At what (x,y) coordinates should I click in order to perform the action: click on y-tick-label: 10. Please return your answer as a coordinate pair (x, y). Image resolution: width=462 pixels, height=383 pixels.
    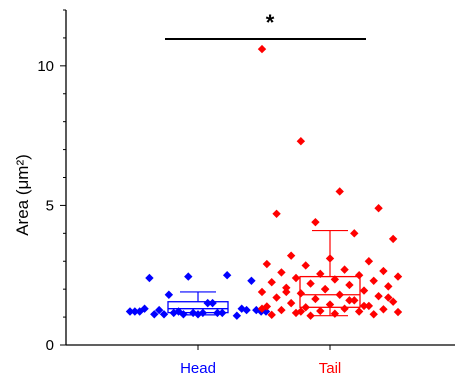
    Looking at the image, I should click on (45, 66).